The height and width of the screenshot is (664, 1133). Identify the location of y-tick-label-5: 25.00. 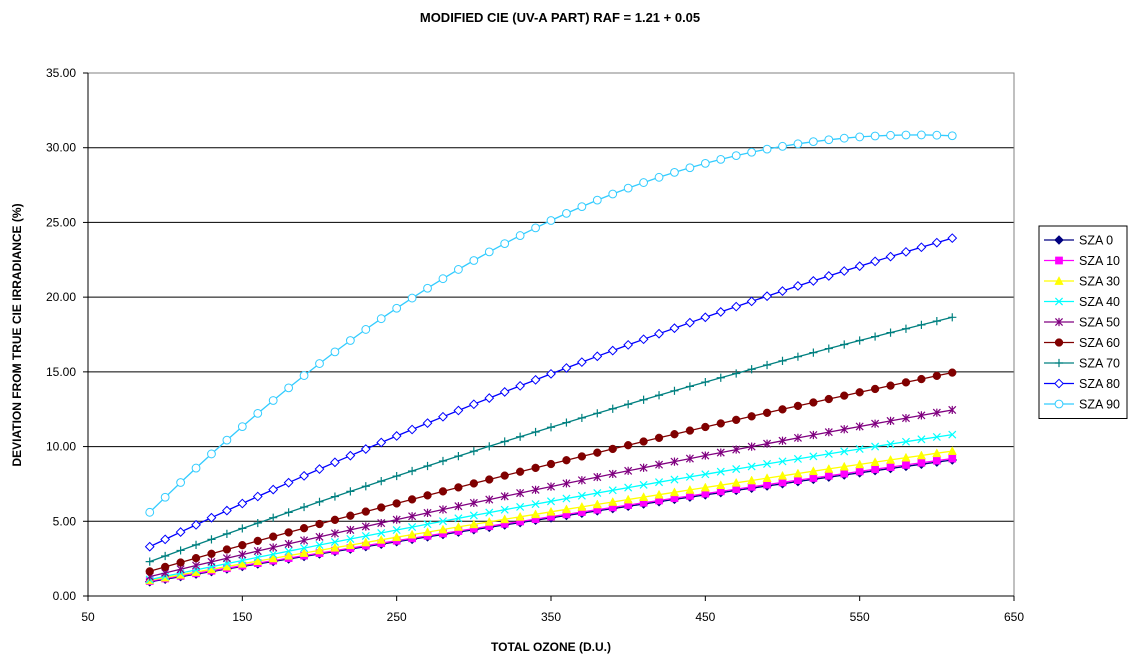
(61, 222).